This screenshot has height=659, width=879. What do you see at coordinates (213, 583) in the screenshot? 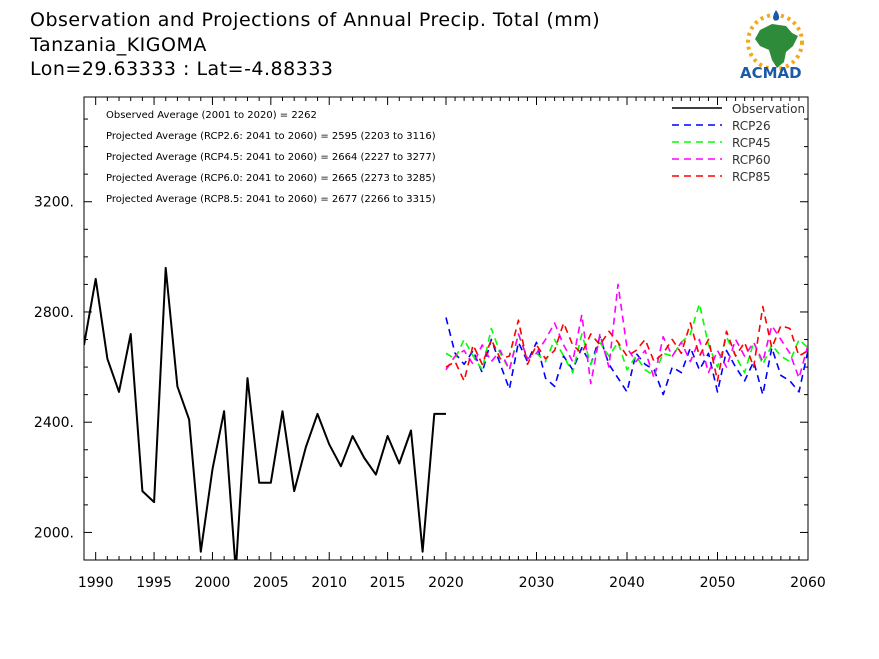
I see `x-tick-label: 2000` at bounding box center [213, 583].